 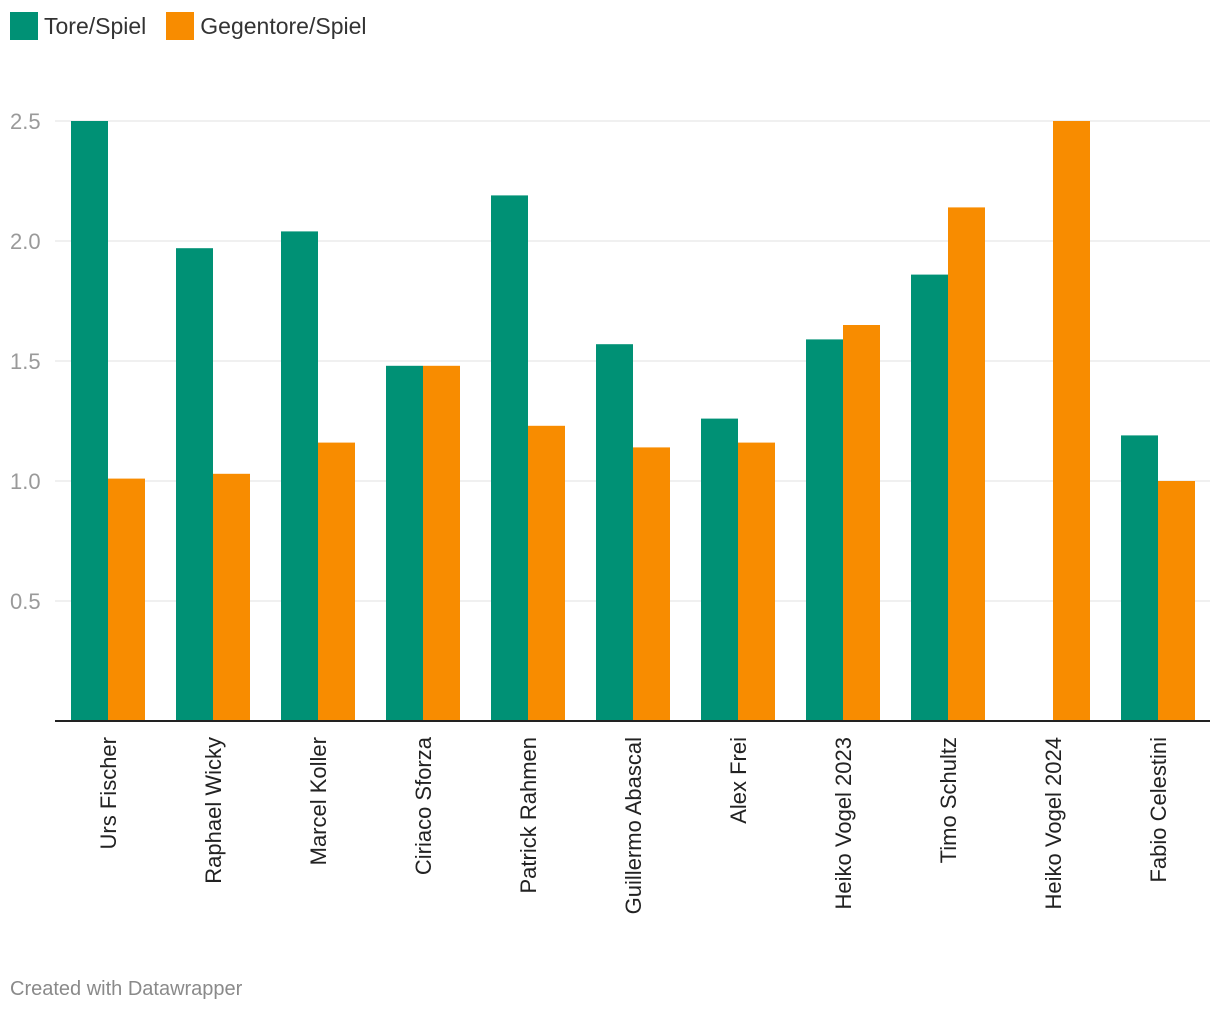 I want to click on legend-item-goals: Tore/Spiel, so click(x=78, y=26).